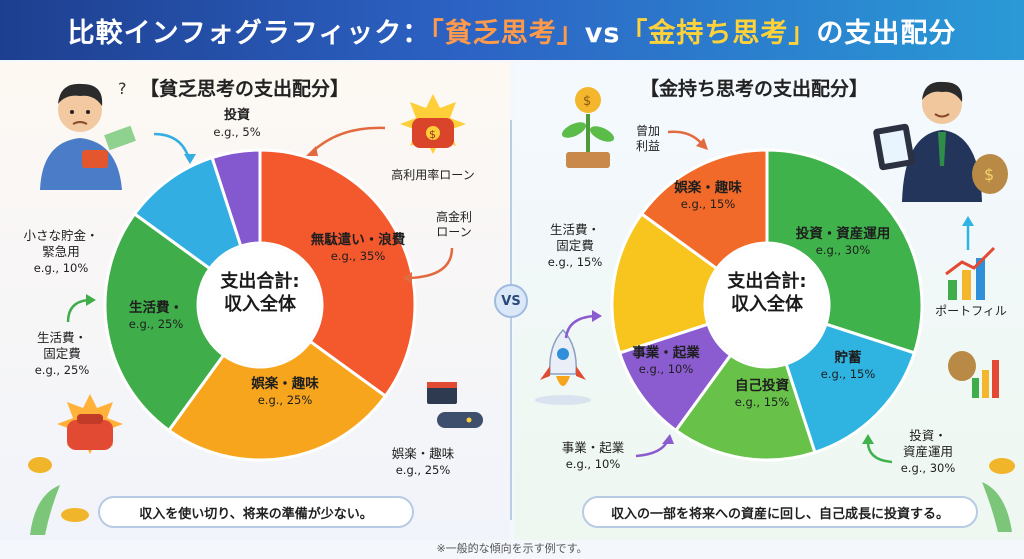 The height and width of the screenshot is (559, 1024). I want to click on poor-arrow-savings, so click(174, 148).